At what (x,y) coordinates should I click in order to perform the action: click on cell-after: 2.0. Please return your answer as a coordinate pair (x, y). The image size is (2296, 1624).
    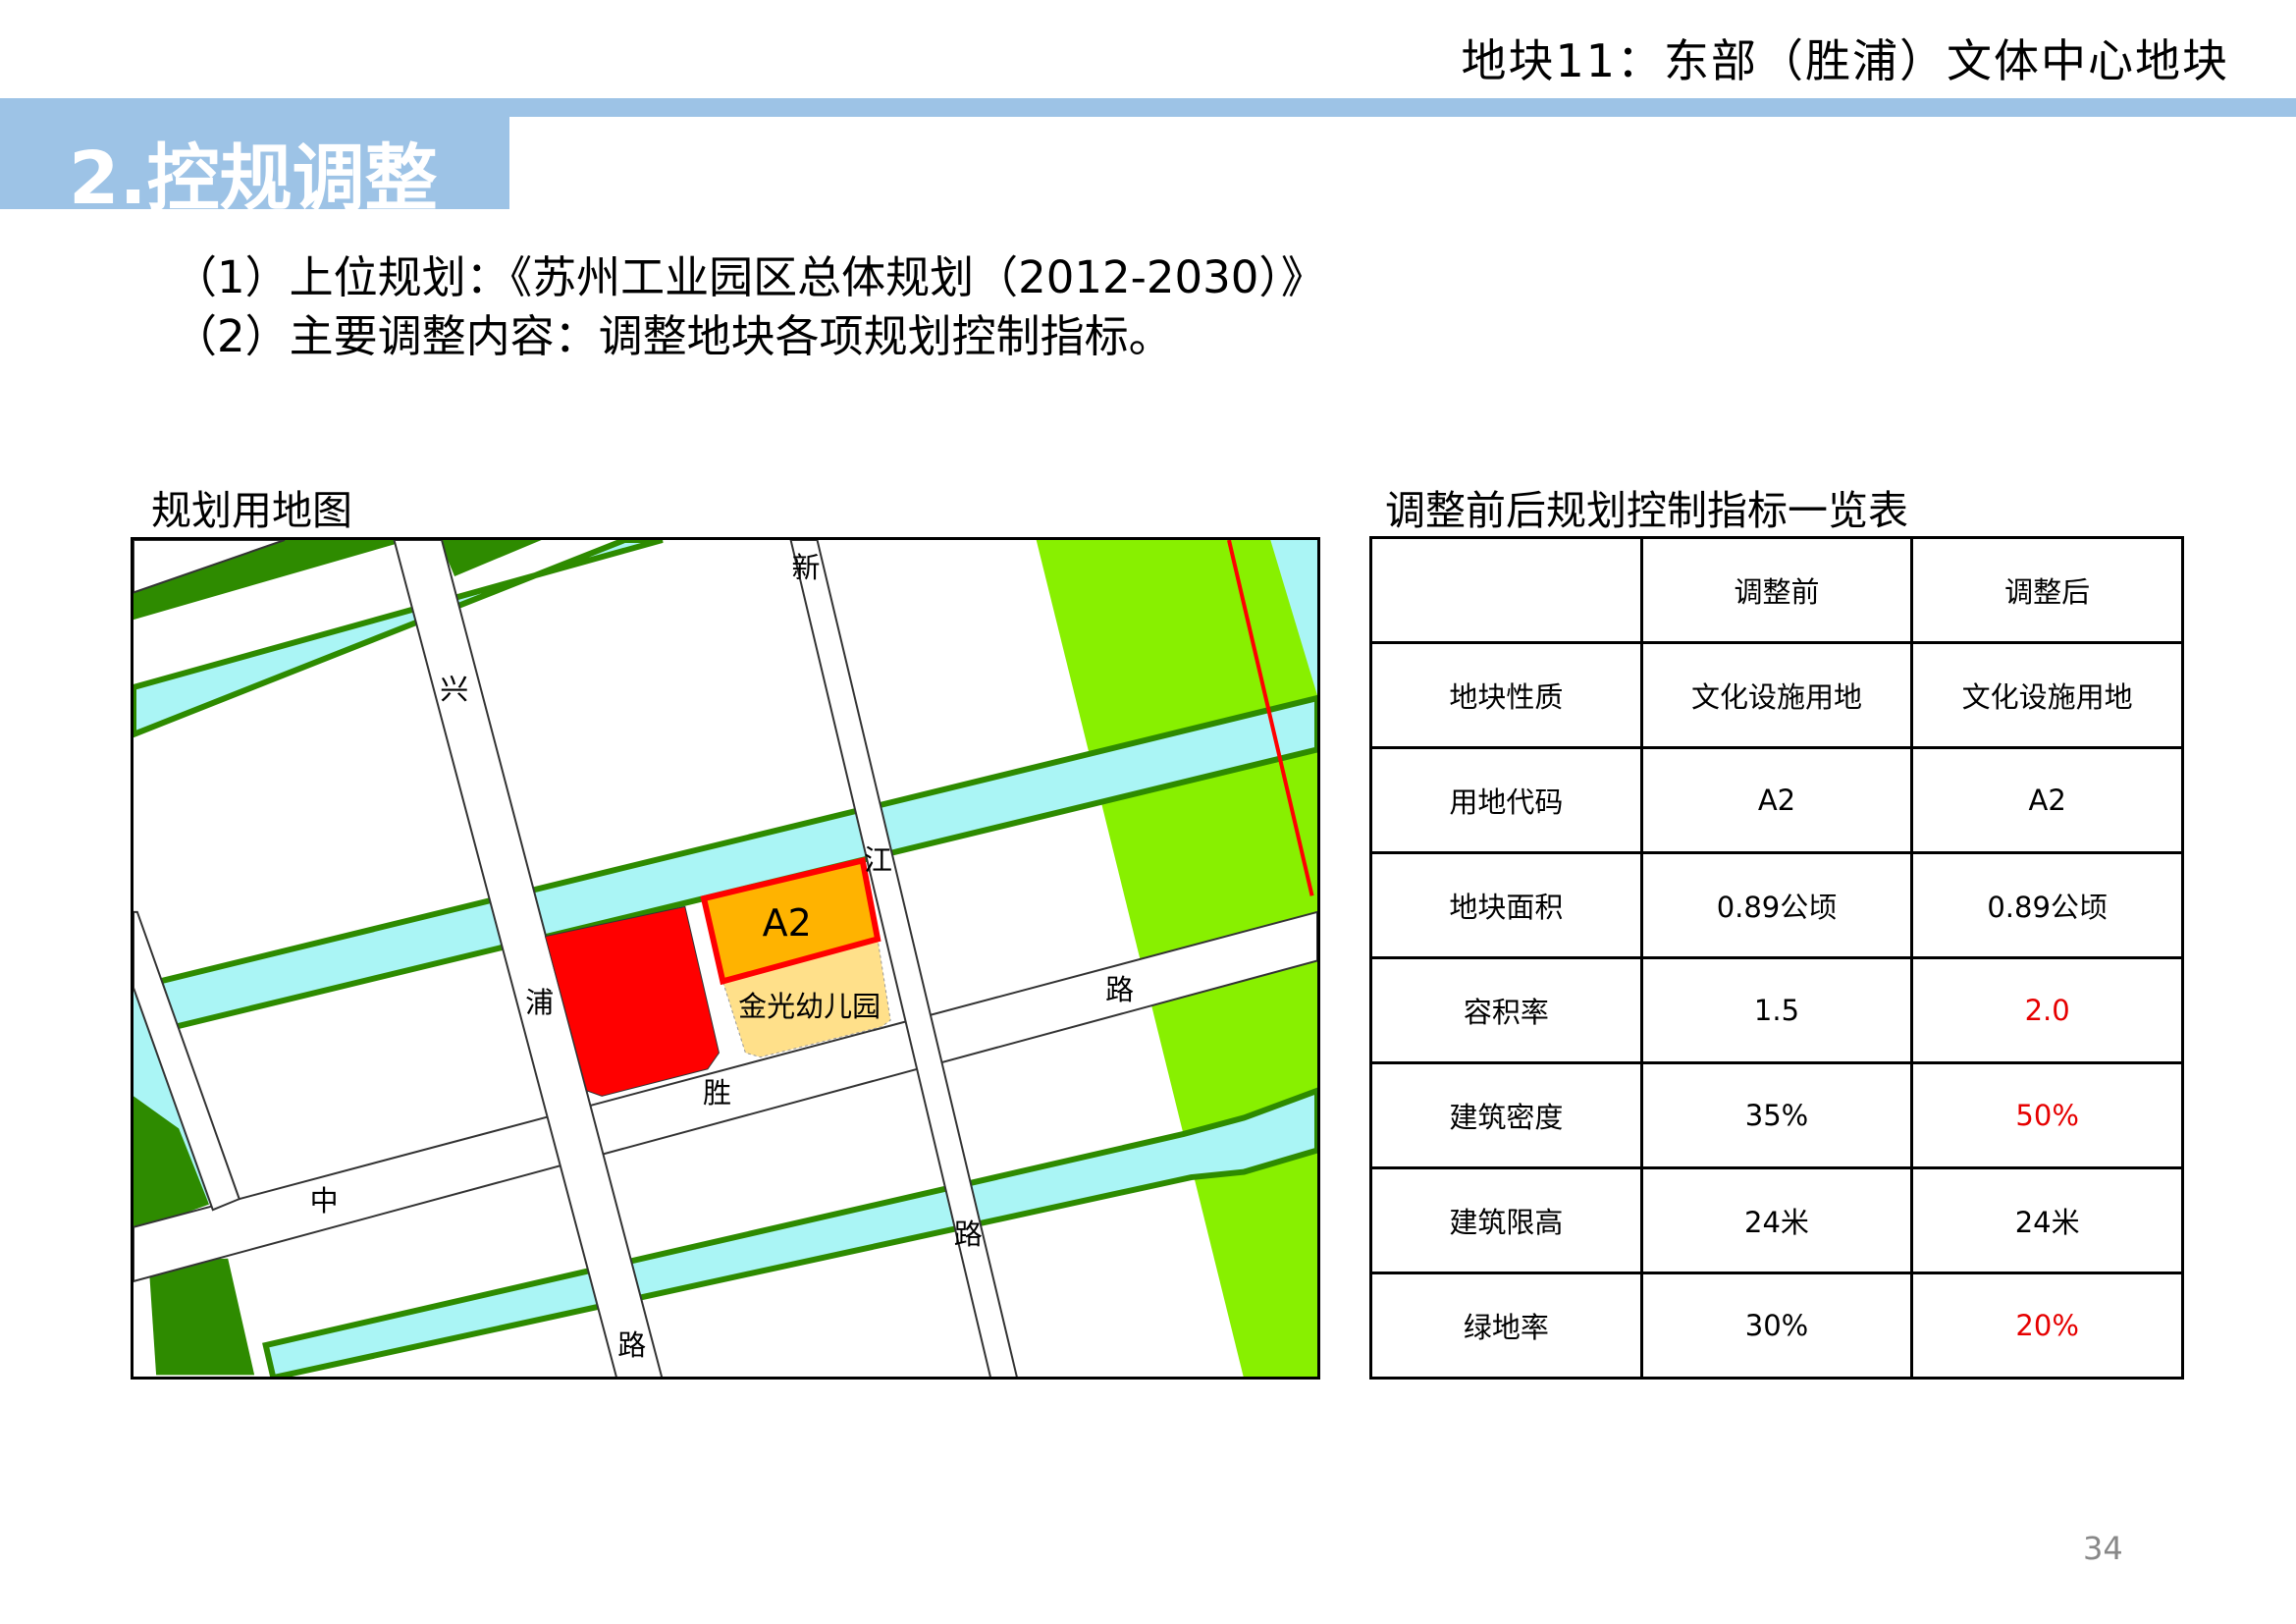
    Looking at the image, I should click on (2047, 1010).